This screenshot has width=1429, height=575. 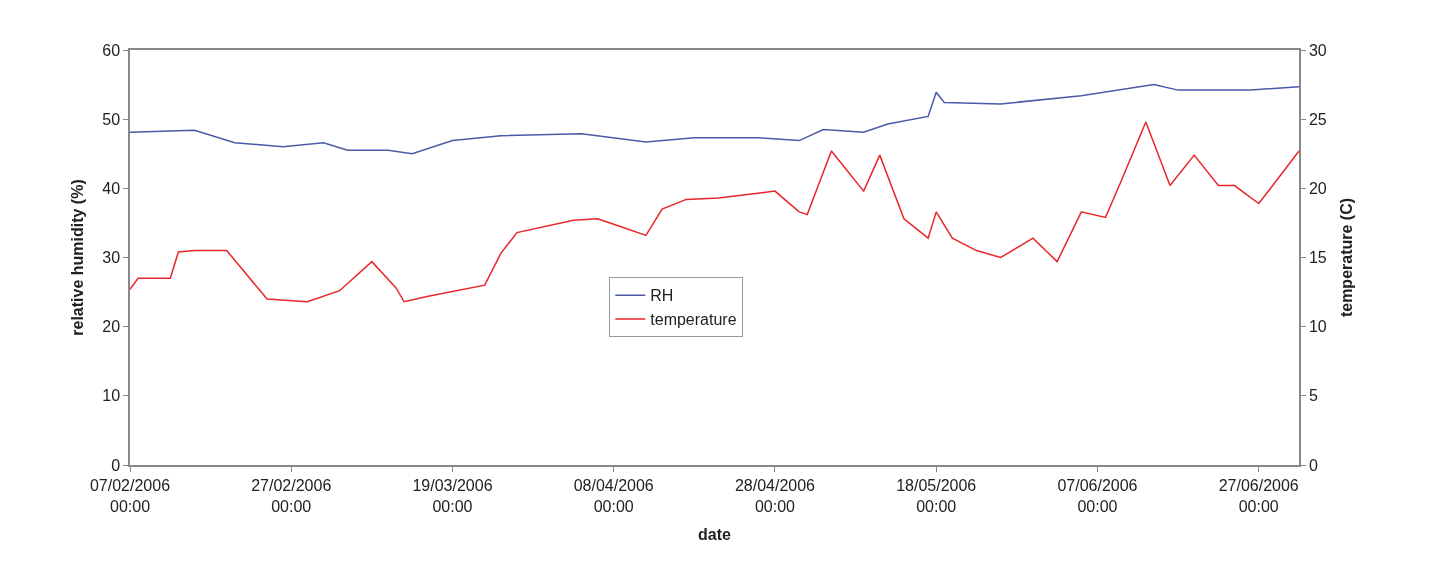 What do you see at coordinates (111, 258) in the screenshot?
I see `y-tick-label: 30` at bounding box center [111, 258].